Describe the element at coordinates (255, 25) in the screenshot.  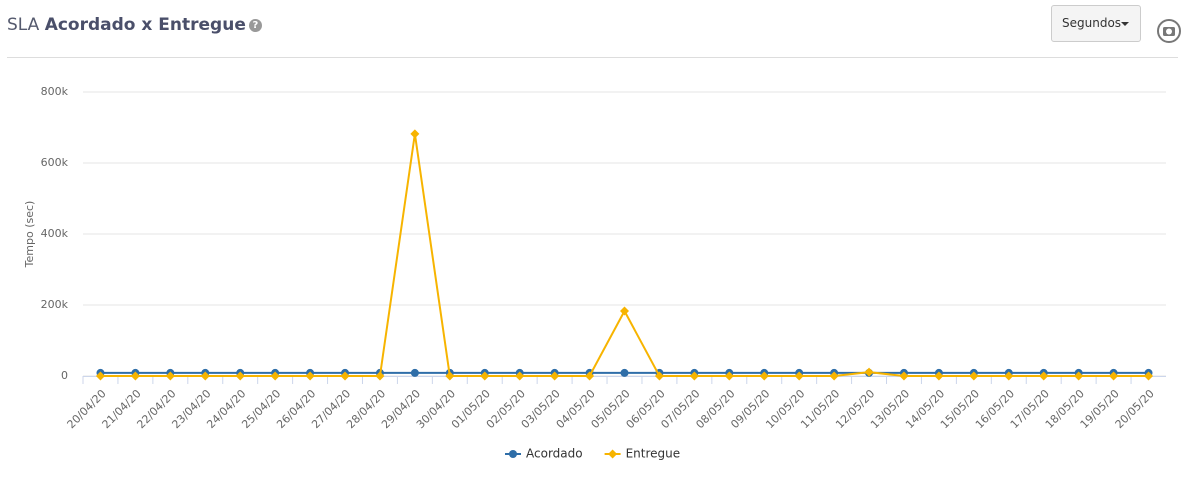
I see `help-icon: ?` at that location.